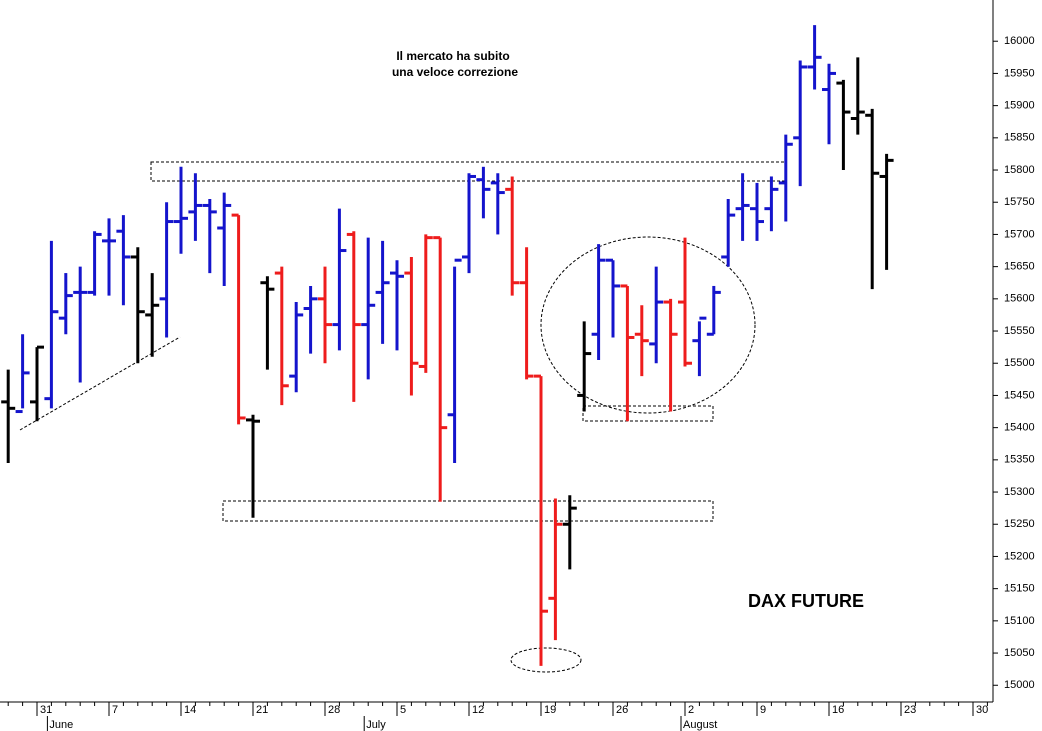 This screenshot has height=731, width=1042. Describe the element at coordinates (1019, 685) in the screenshot. I see `y-tick-label: 15000` at that location.